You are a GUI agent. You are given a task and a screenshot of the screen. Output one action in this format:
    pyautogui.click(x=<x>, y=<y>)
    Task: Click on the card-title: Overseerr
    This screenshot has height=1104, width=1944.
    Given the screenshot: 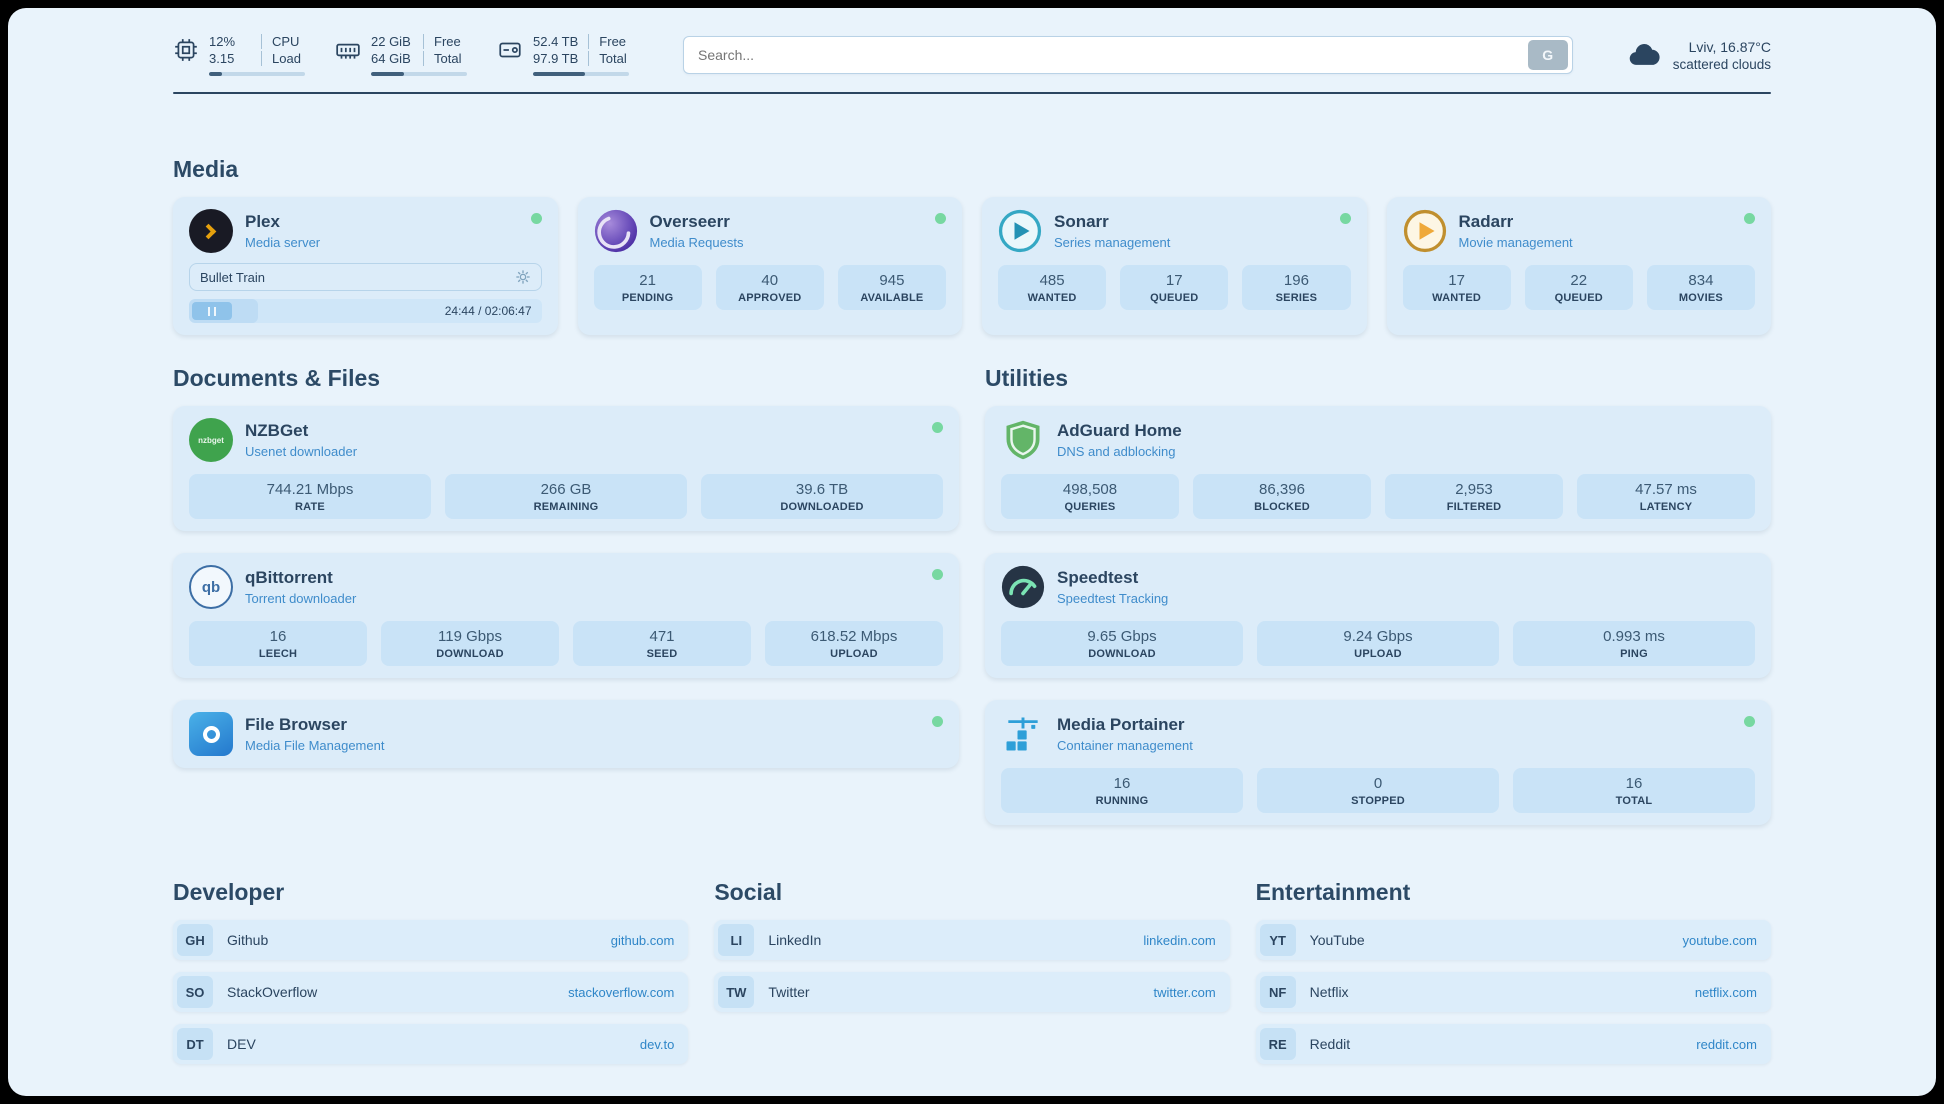 What is the action you would take?
    pyautogui.click(x=689, y=221)
    